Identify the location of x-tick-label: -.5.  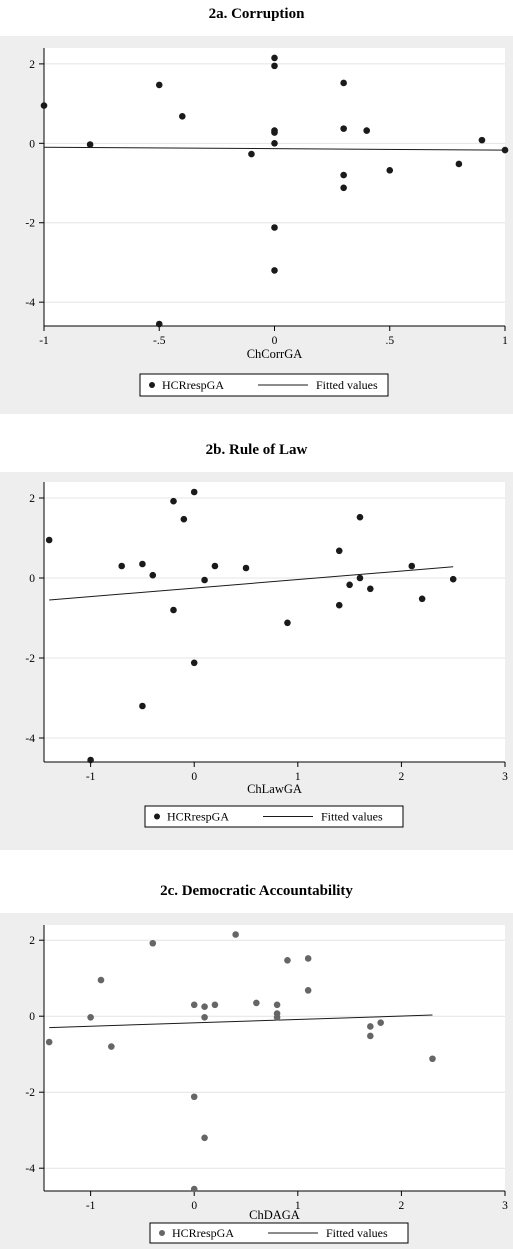
(159, 341).